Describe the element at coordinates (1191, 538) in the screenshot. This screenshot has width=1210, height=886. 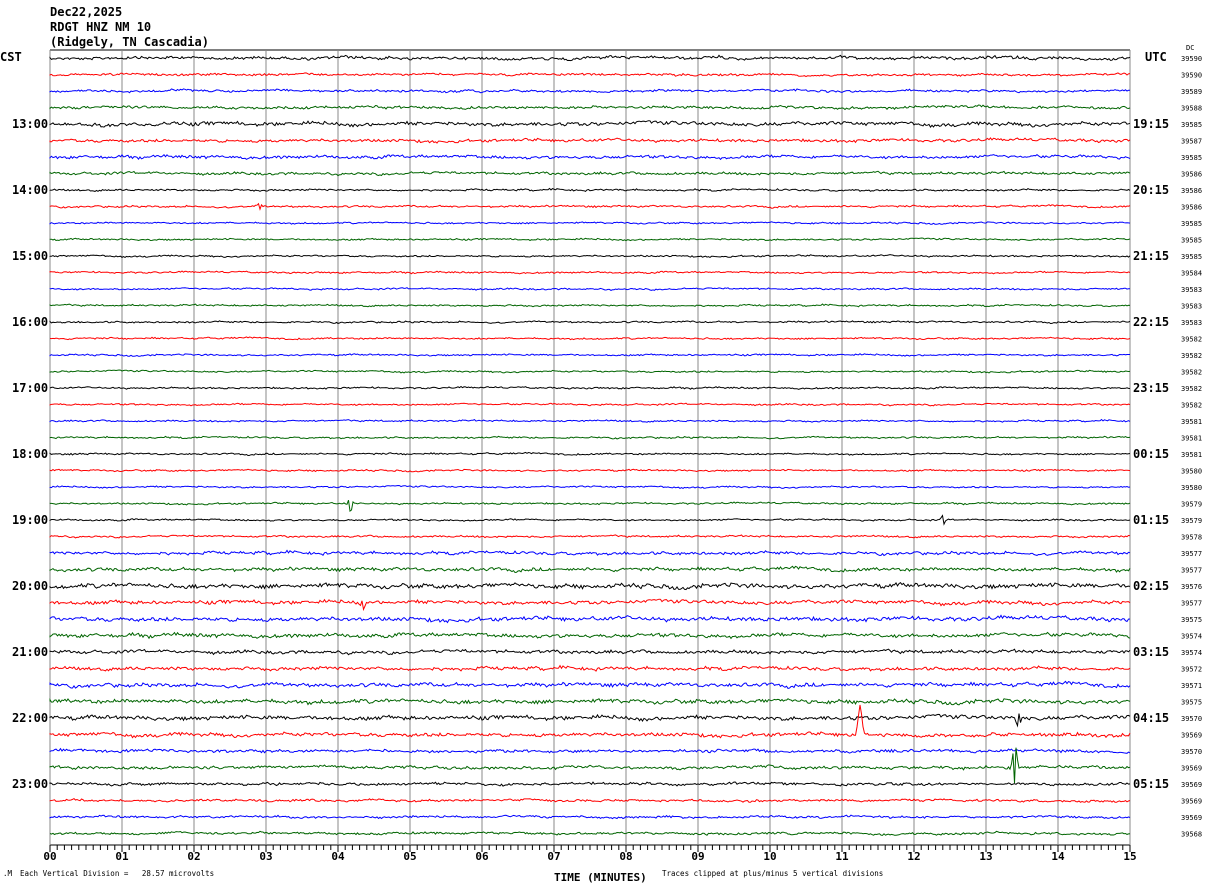
I see `dc-value-label: 39578` at that location.